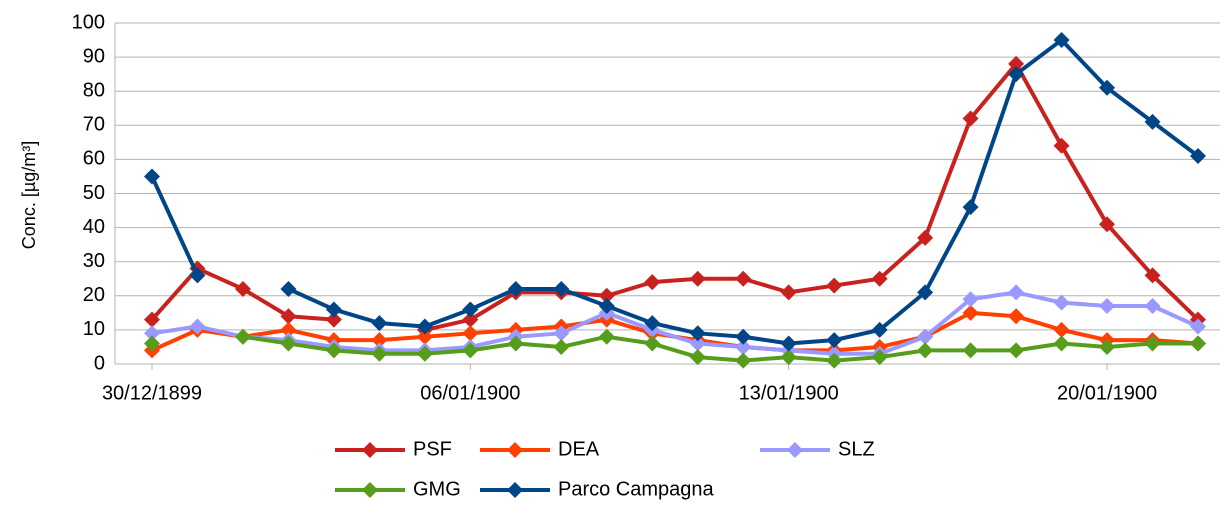  What do you see at coordinates (470, 393) in the screenshot?
I see `x-tick-label: 06/01/1900` at bounding box center [470, 393].